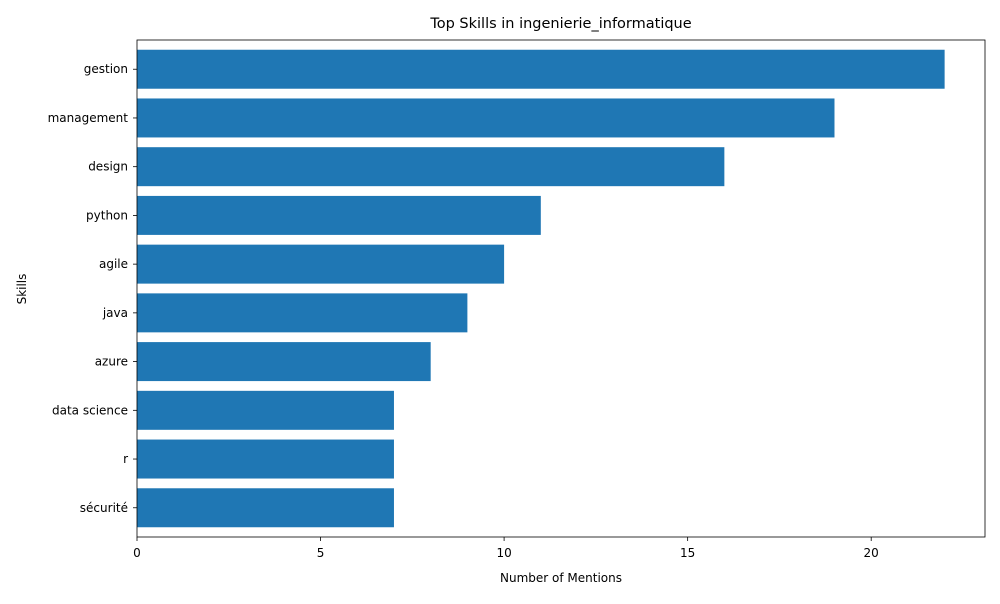  I want to click on y-tick-label: java, so click(115, 313).